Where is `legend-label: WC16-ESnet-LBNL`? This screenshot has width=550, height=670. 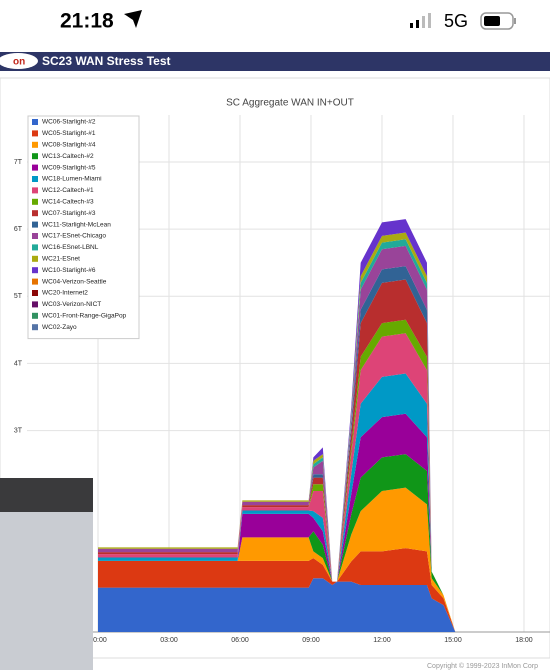
legend-label: WC16-ESnet-LBNL is located at coordinates (70, 247).